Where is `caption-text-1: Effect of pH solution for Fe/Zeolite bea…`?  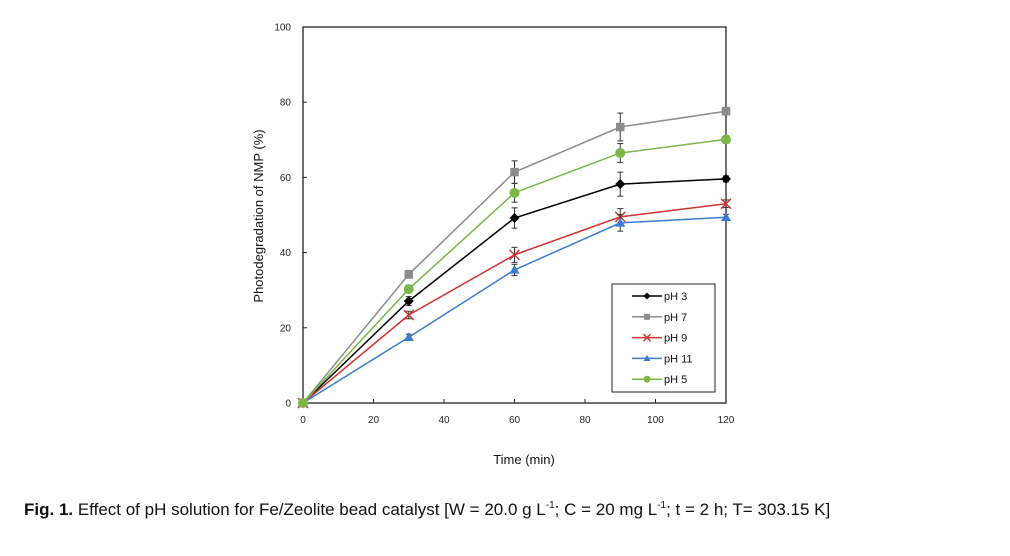 caption-text-1: Effect of pH solution for Fe/Zeolite bea… is located at coordinates (309, 509).